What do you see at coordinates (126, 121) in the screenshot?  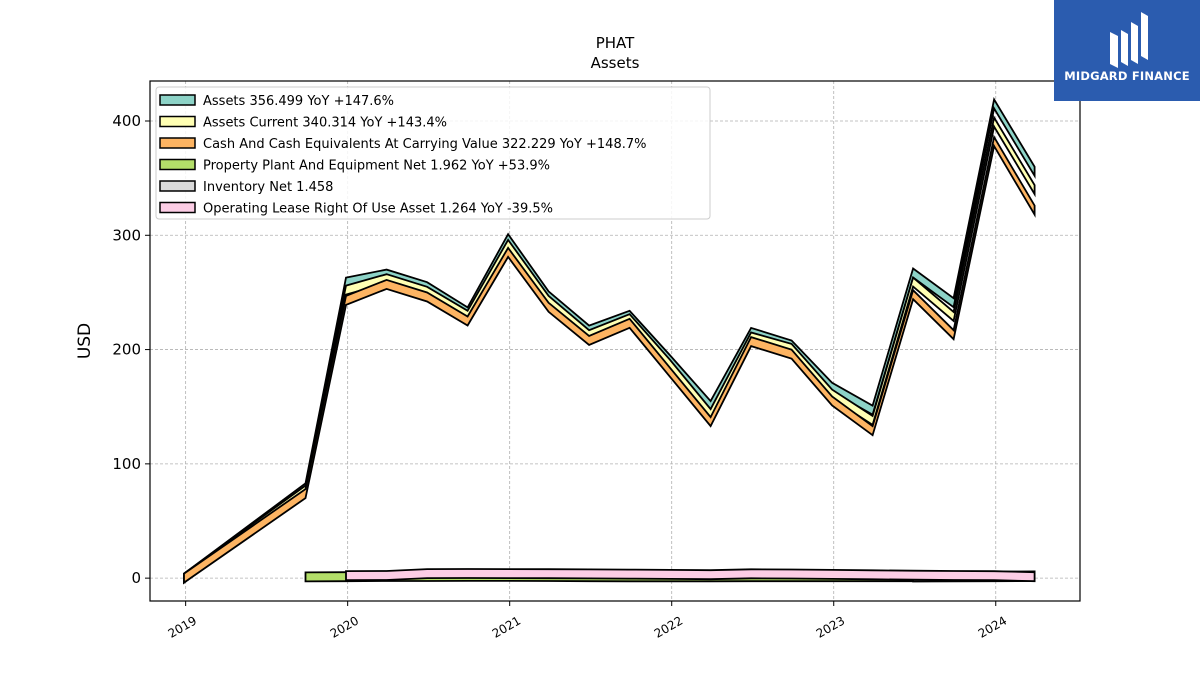 I see `y-tick-label: 400` at bounding box center [126, 121].